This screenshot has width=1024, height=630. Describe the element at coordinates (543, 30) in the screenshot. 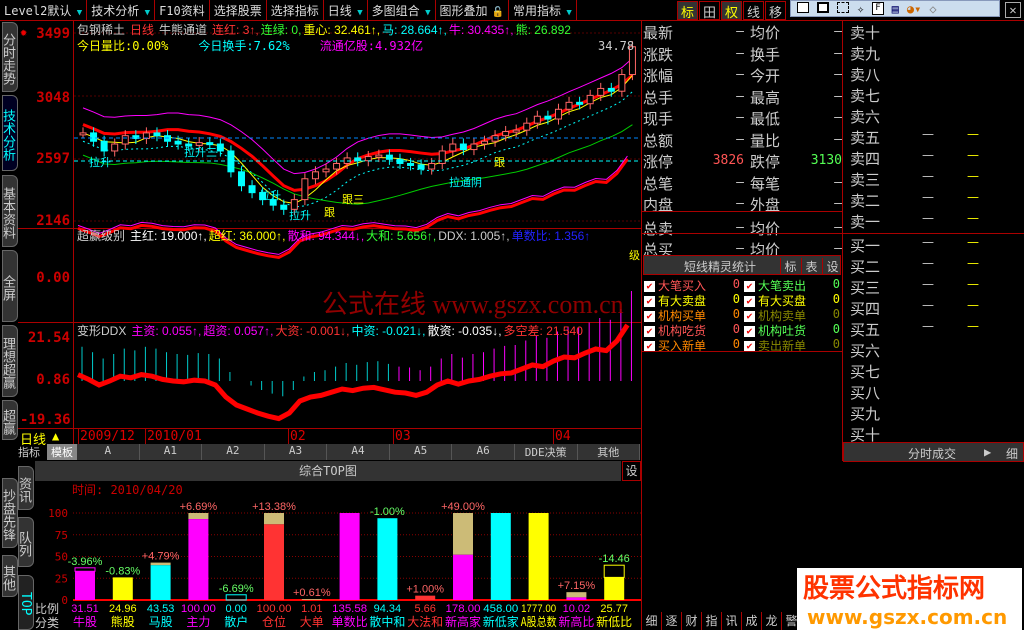

I see `legend-item: 熊: 26.892` at that location.